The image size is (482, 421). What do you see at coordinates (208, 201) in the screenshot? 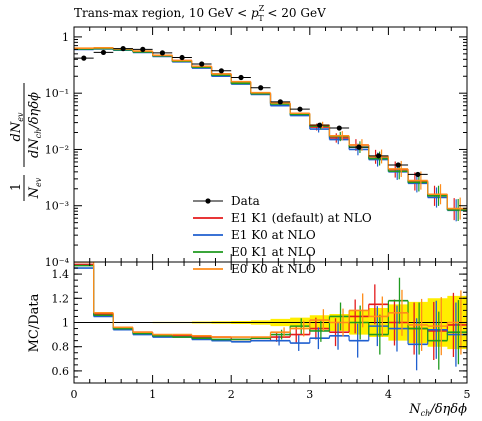
I see `legend-data-marker` at bounding box center [208, 201].